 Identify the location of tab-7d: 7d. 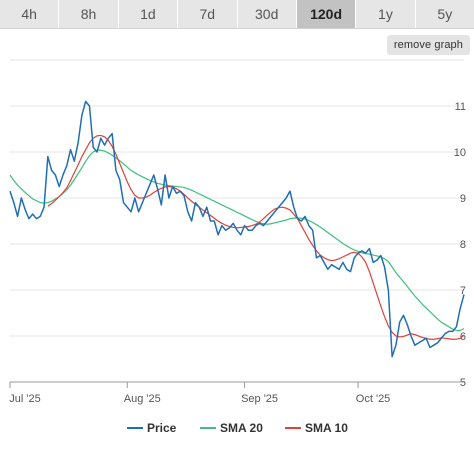
(208, 14).